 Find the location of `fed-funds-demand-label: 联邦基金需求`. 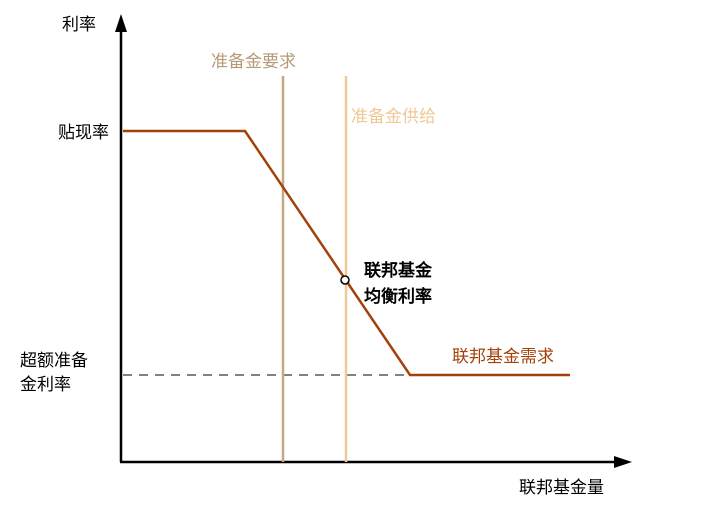

fed-funds-demand-label: 联邦基金需求 is located at coordinates (503, 357).